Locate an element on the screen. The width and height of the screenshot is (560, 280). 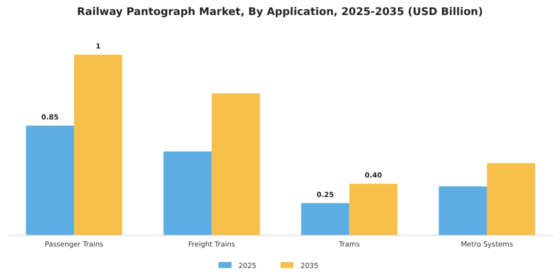
chart-title: Railway Pantograph Market, By Application, 2025-2035 (USD Billion) is located at coordinates (280, 12).